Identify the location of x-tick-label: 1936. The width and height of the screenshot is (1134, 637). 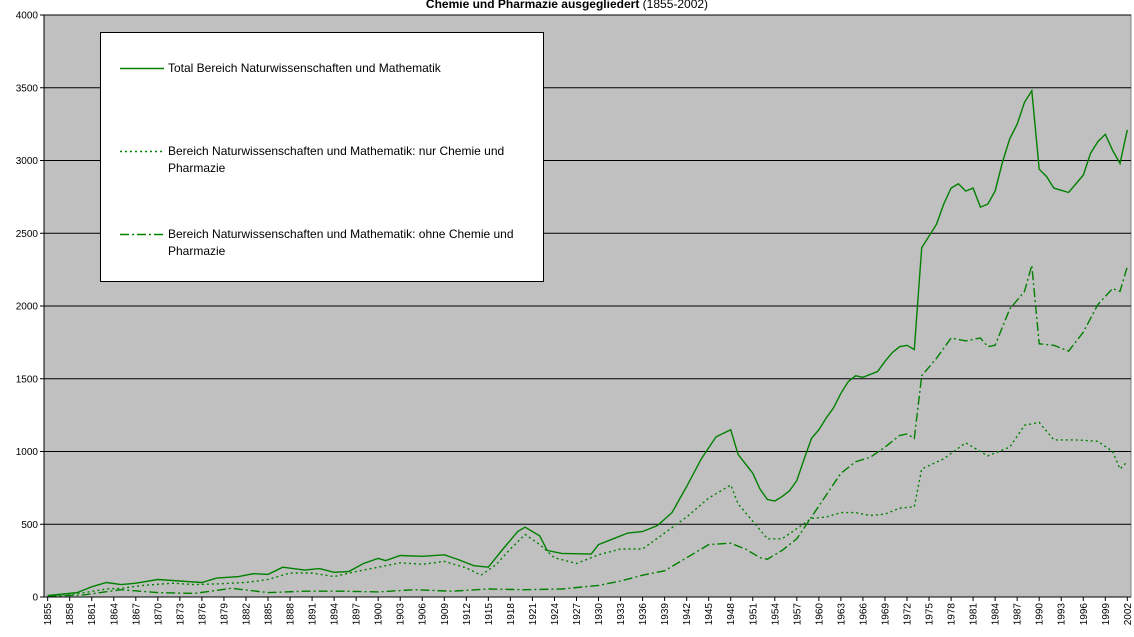
(643, 614).